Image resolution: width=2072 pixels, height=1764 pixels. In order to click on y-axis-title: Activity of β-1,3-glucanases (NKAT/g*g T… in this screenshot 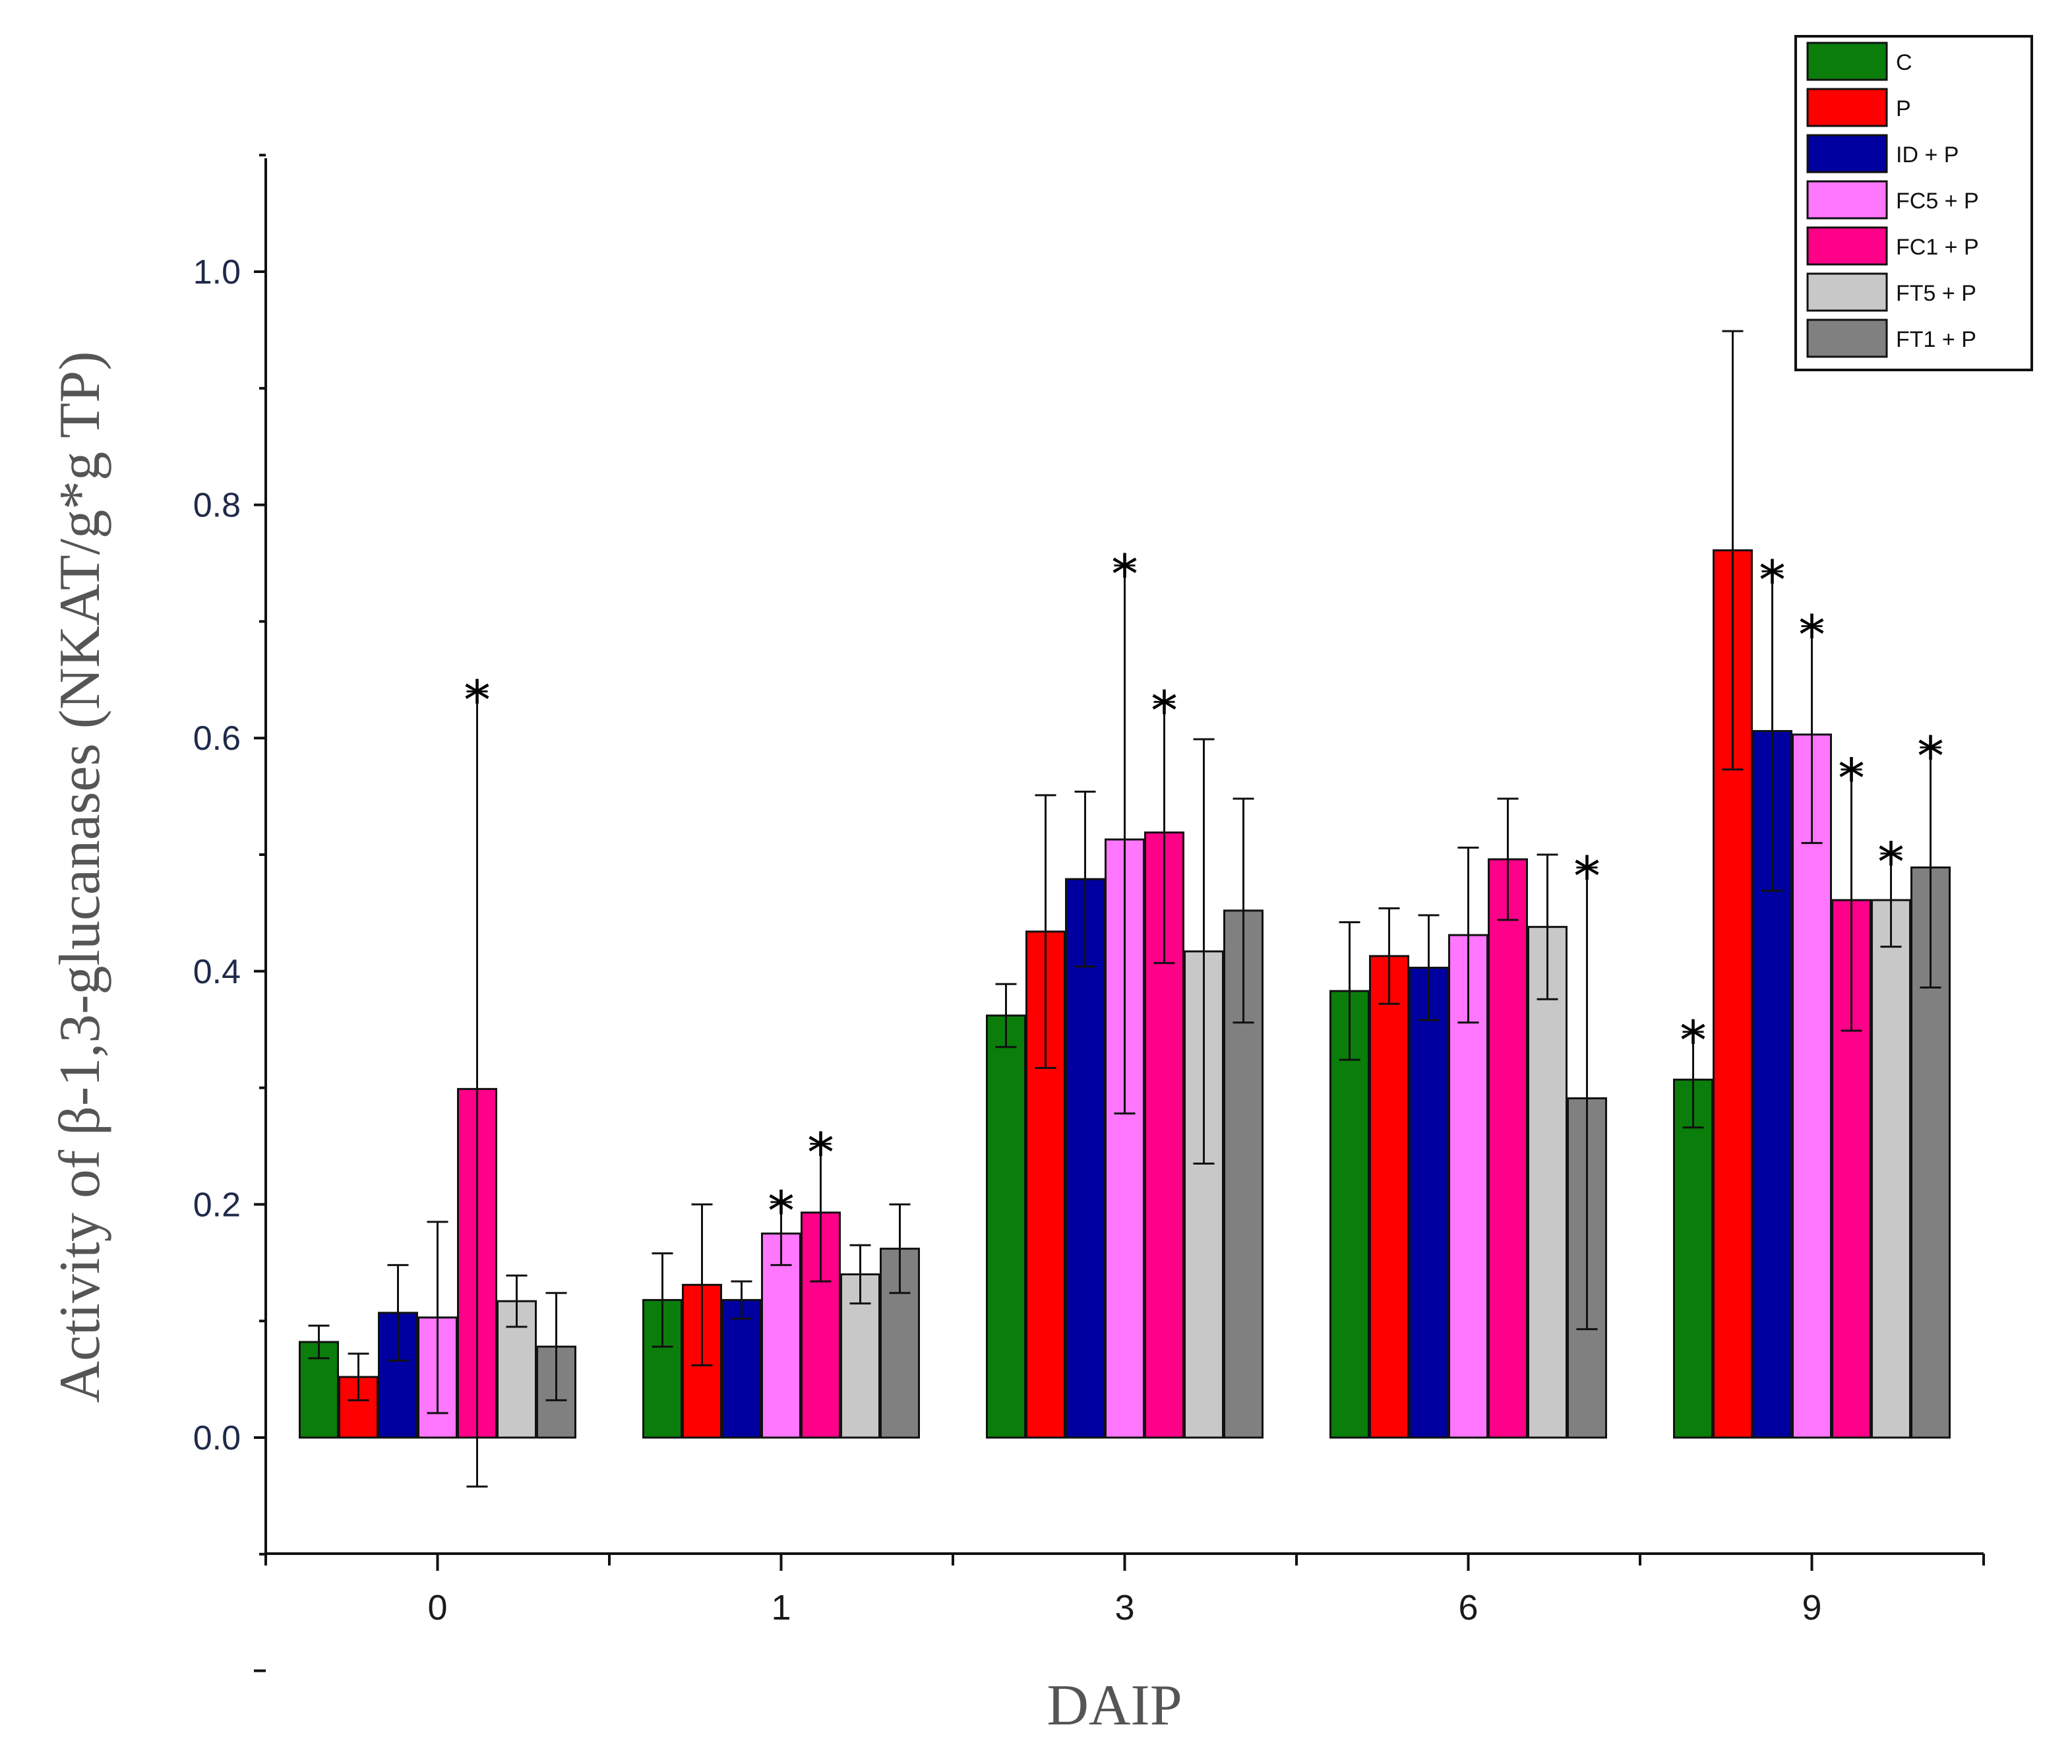, I will do `click(80, 877)`.